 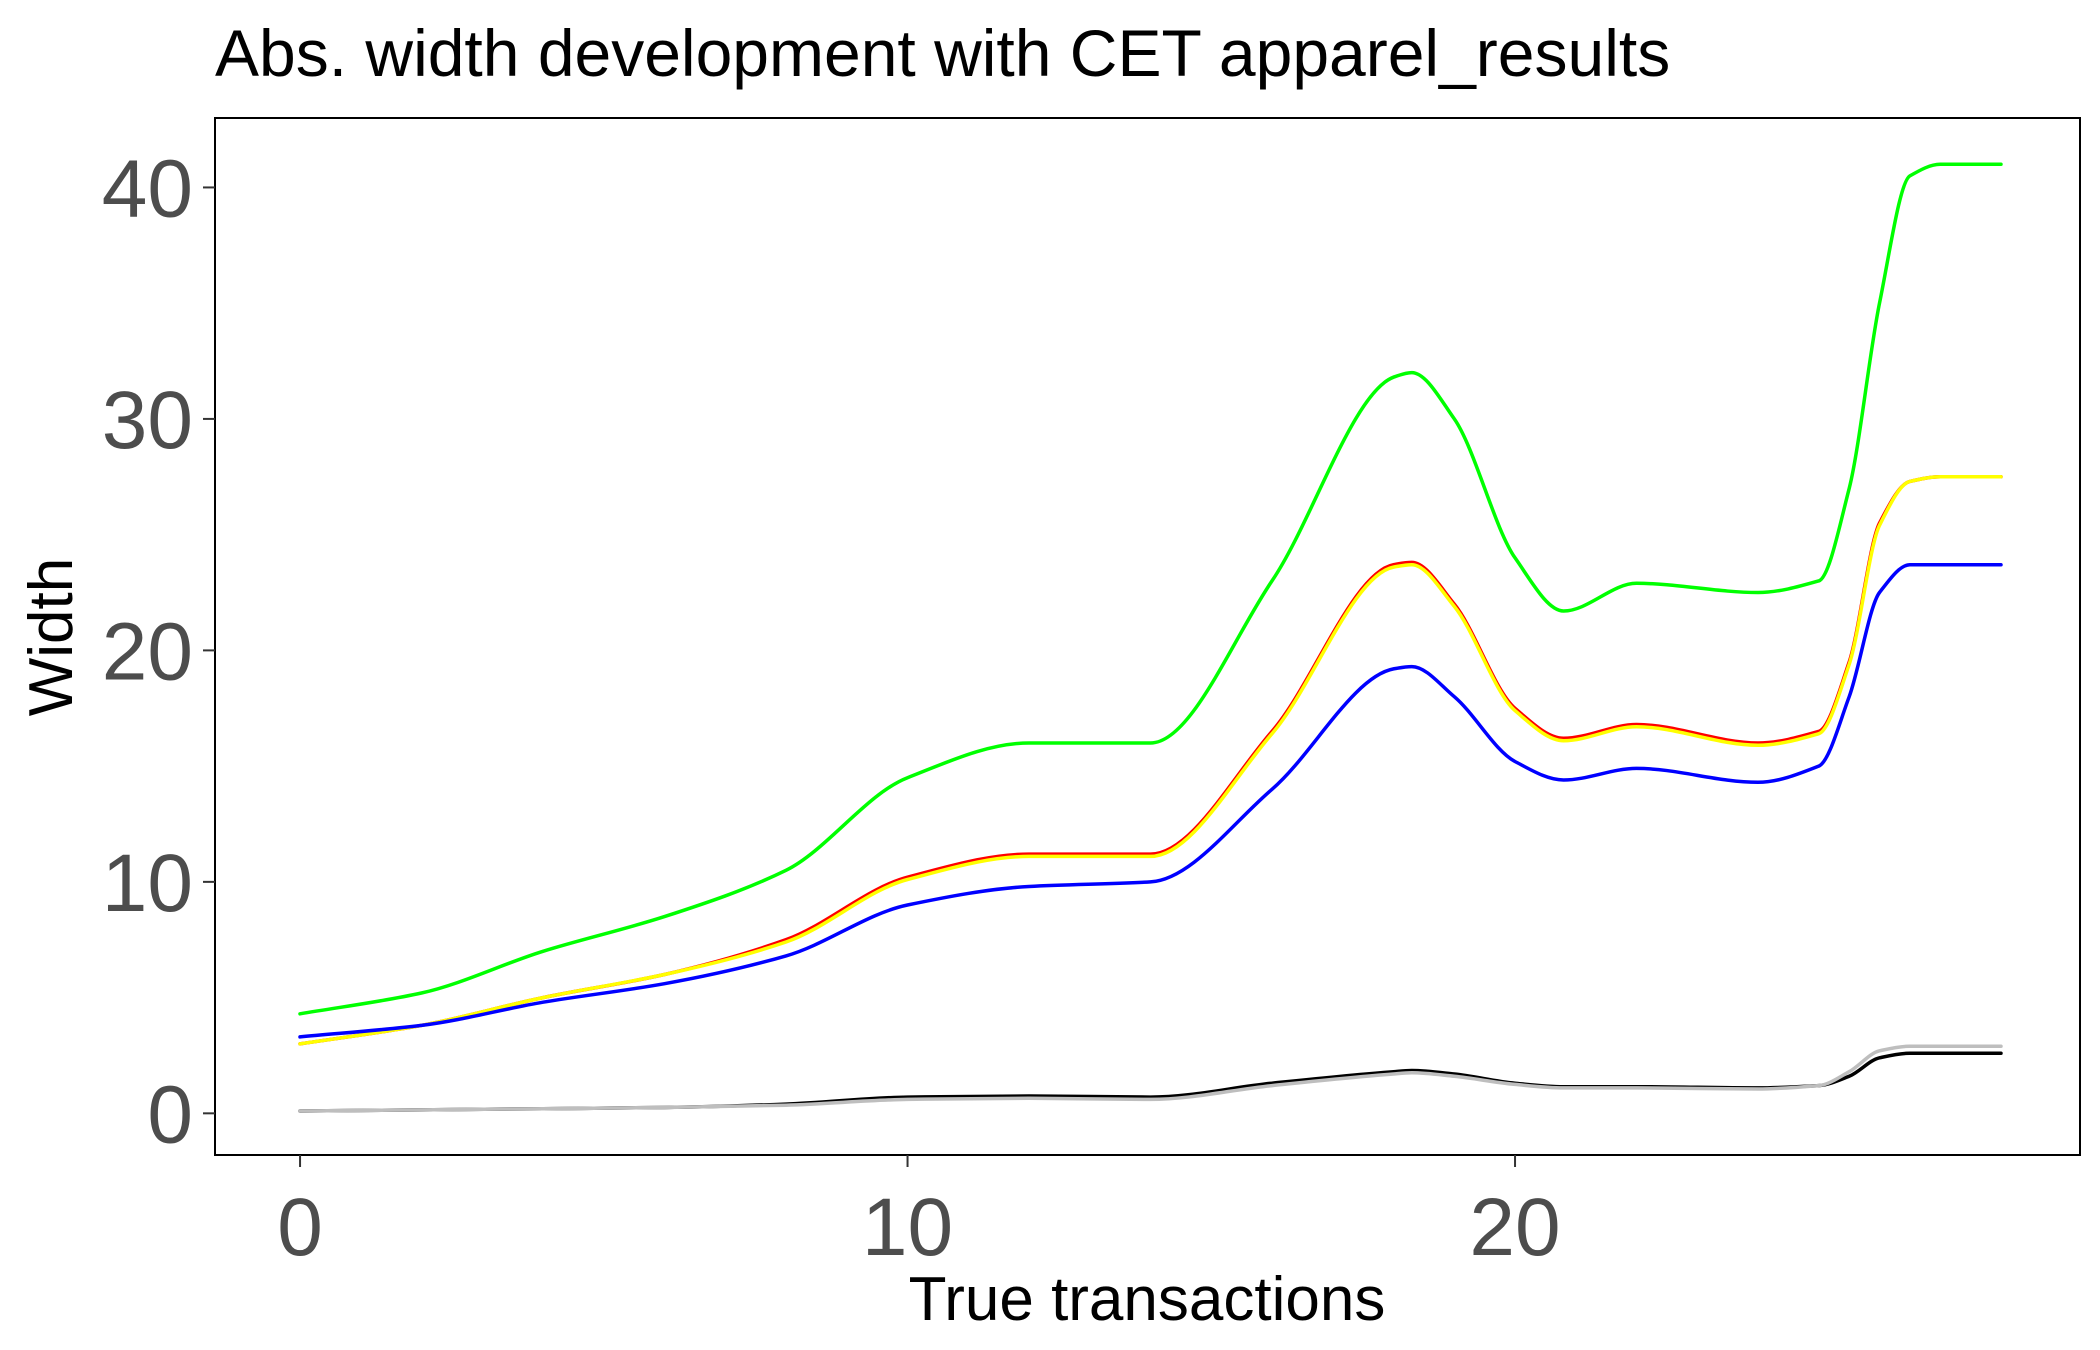 What do you see at coordinates (300, 1227) in the screenshot?
I see `x-tick-label: 0` at bounding box center [300, 1227].